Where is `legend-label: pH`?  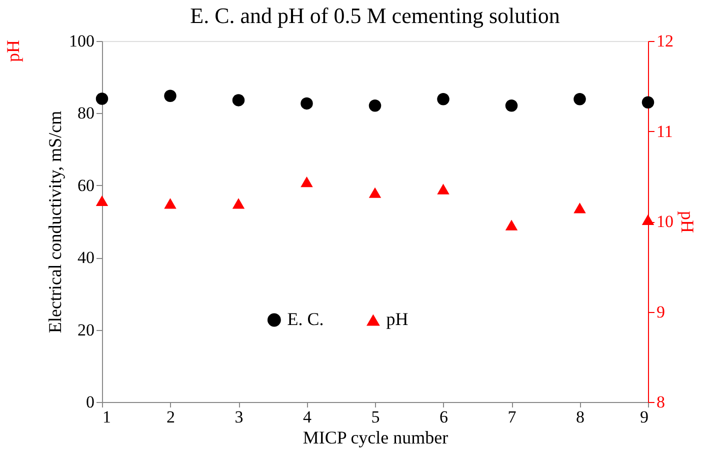 legend-label: pH is located at coordinates (397, 319).